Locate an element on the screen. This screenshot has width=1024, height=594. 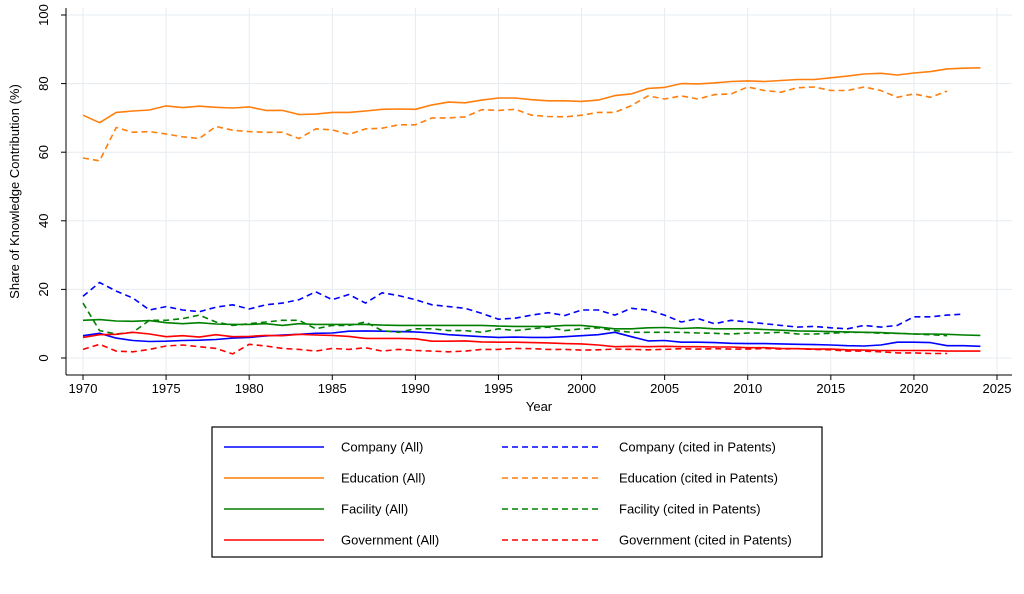
legend-label: Company (All) is located at coordinates (382, 447).